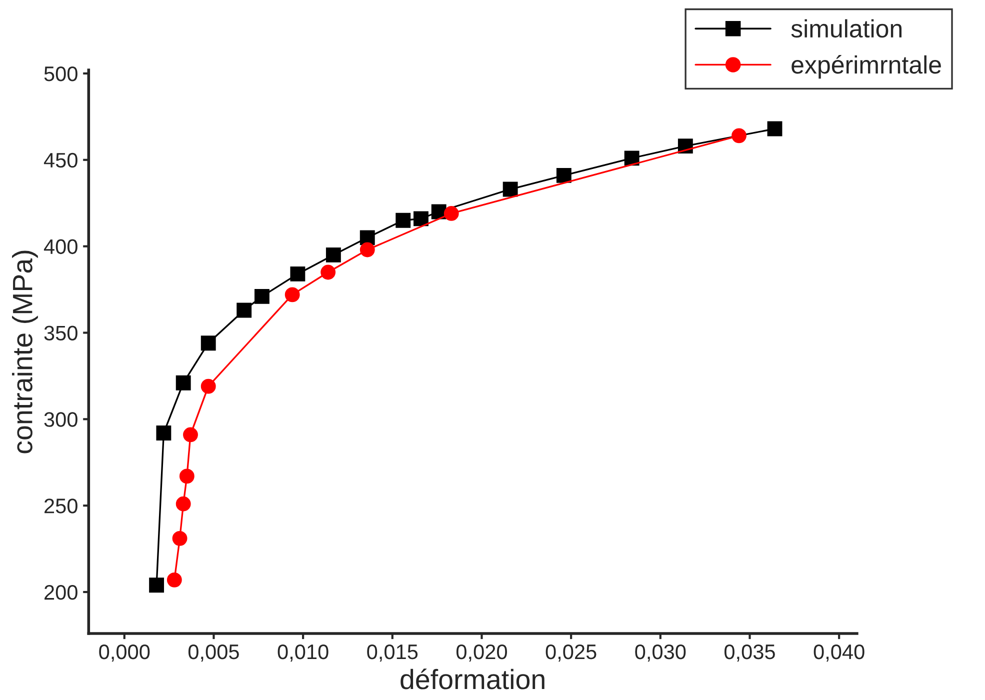 This screenshot has width=985, height=700. Describe the element at coordinates (61, 74) in the screenshot. I see `y-tick-label: 500` at that location.